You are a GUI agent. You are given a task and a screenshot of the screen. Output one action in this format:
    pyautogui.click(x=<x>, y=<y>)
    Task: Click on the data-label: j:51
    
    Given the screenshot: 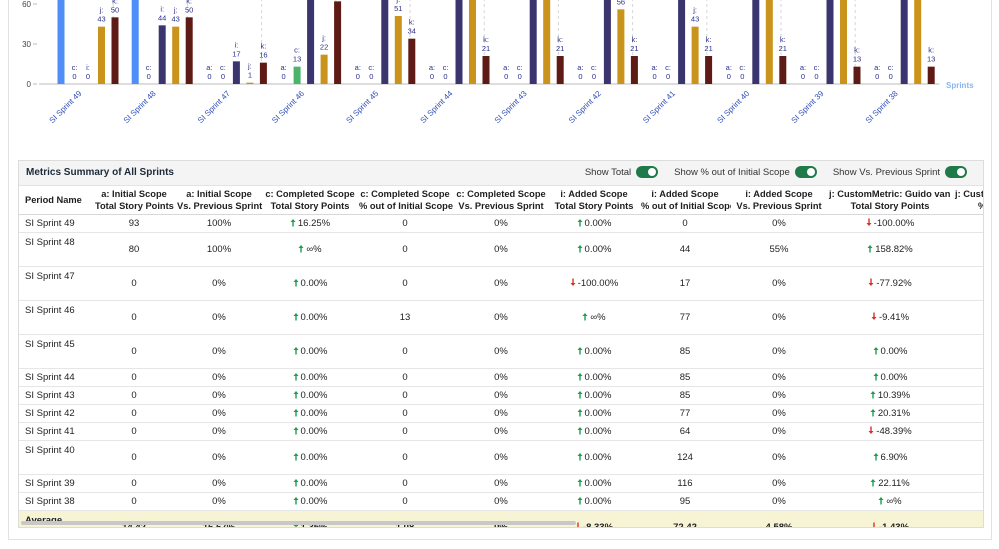 What is the action you would take?
    pyautogui.click(x=398, y=6)
    